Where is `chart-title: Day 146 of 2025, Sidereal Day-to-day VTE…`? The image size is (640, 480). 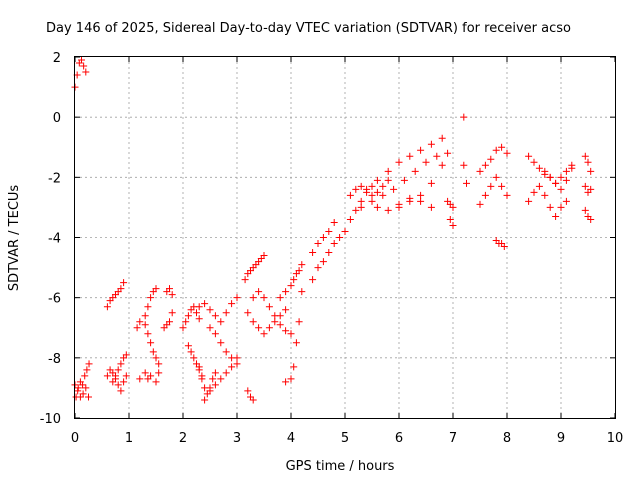
chart-title: Day 146 of 2025, Sidereal Day-to-day VTE… is located at coordinates (308, 28).